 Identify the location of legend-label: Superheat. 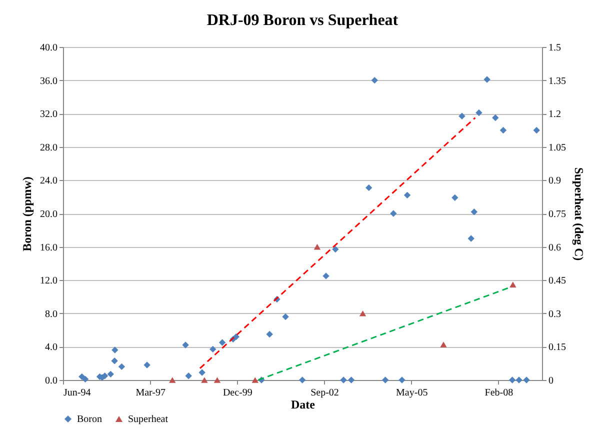
(148, 419).